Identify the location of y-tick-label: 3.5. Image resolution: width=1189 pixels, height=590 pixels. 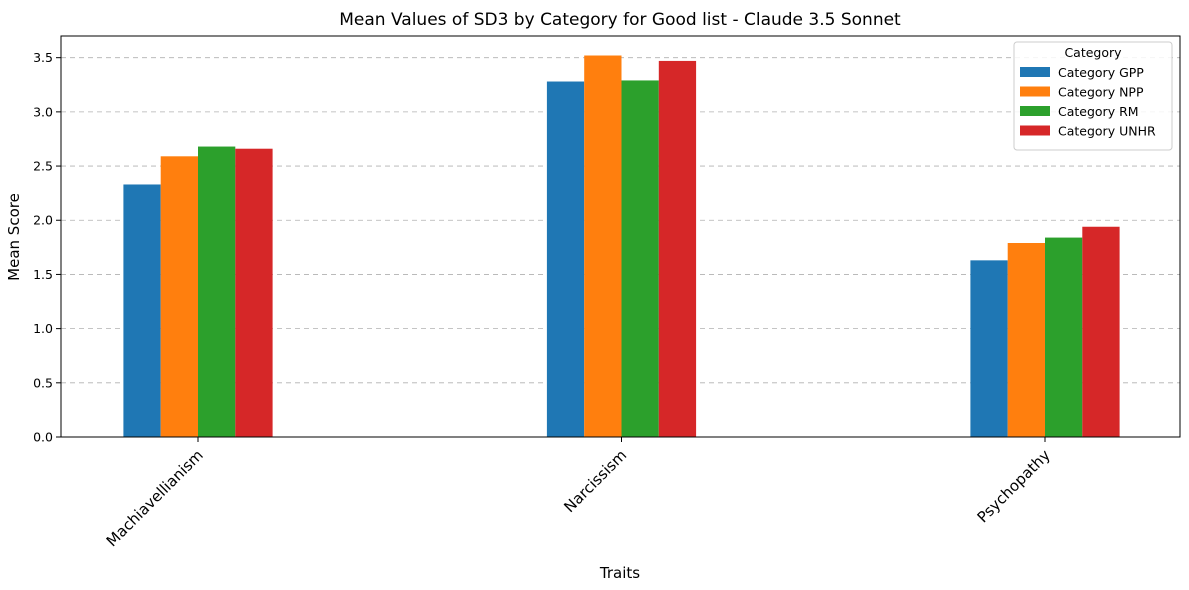
(43, 57).